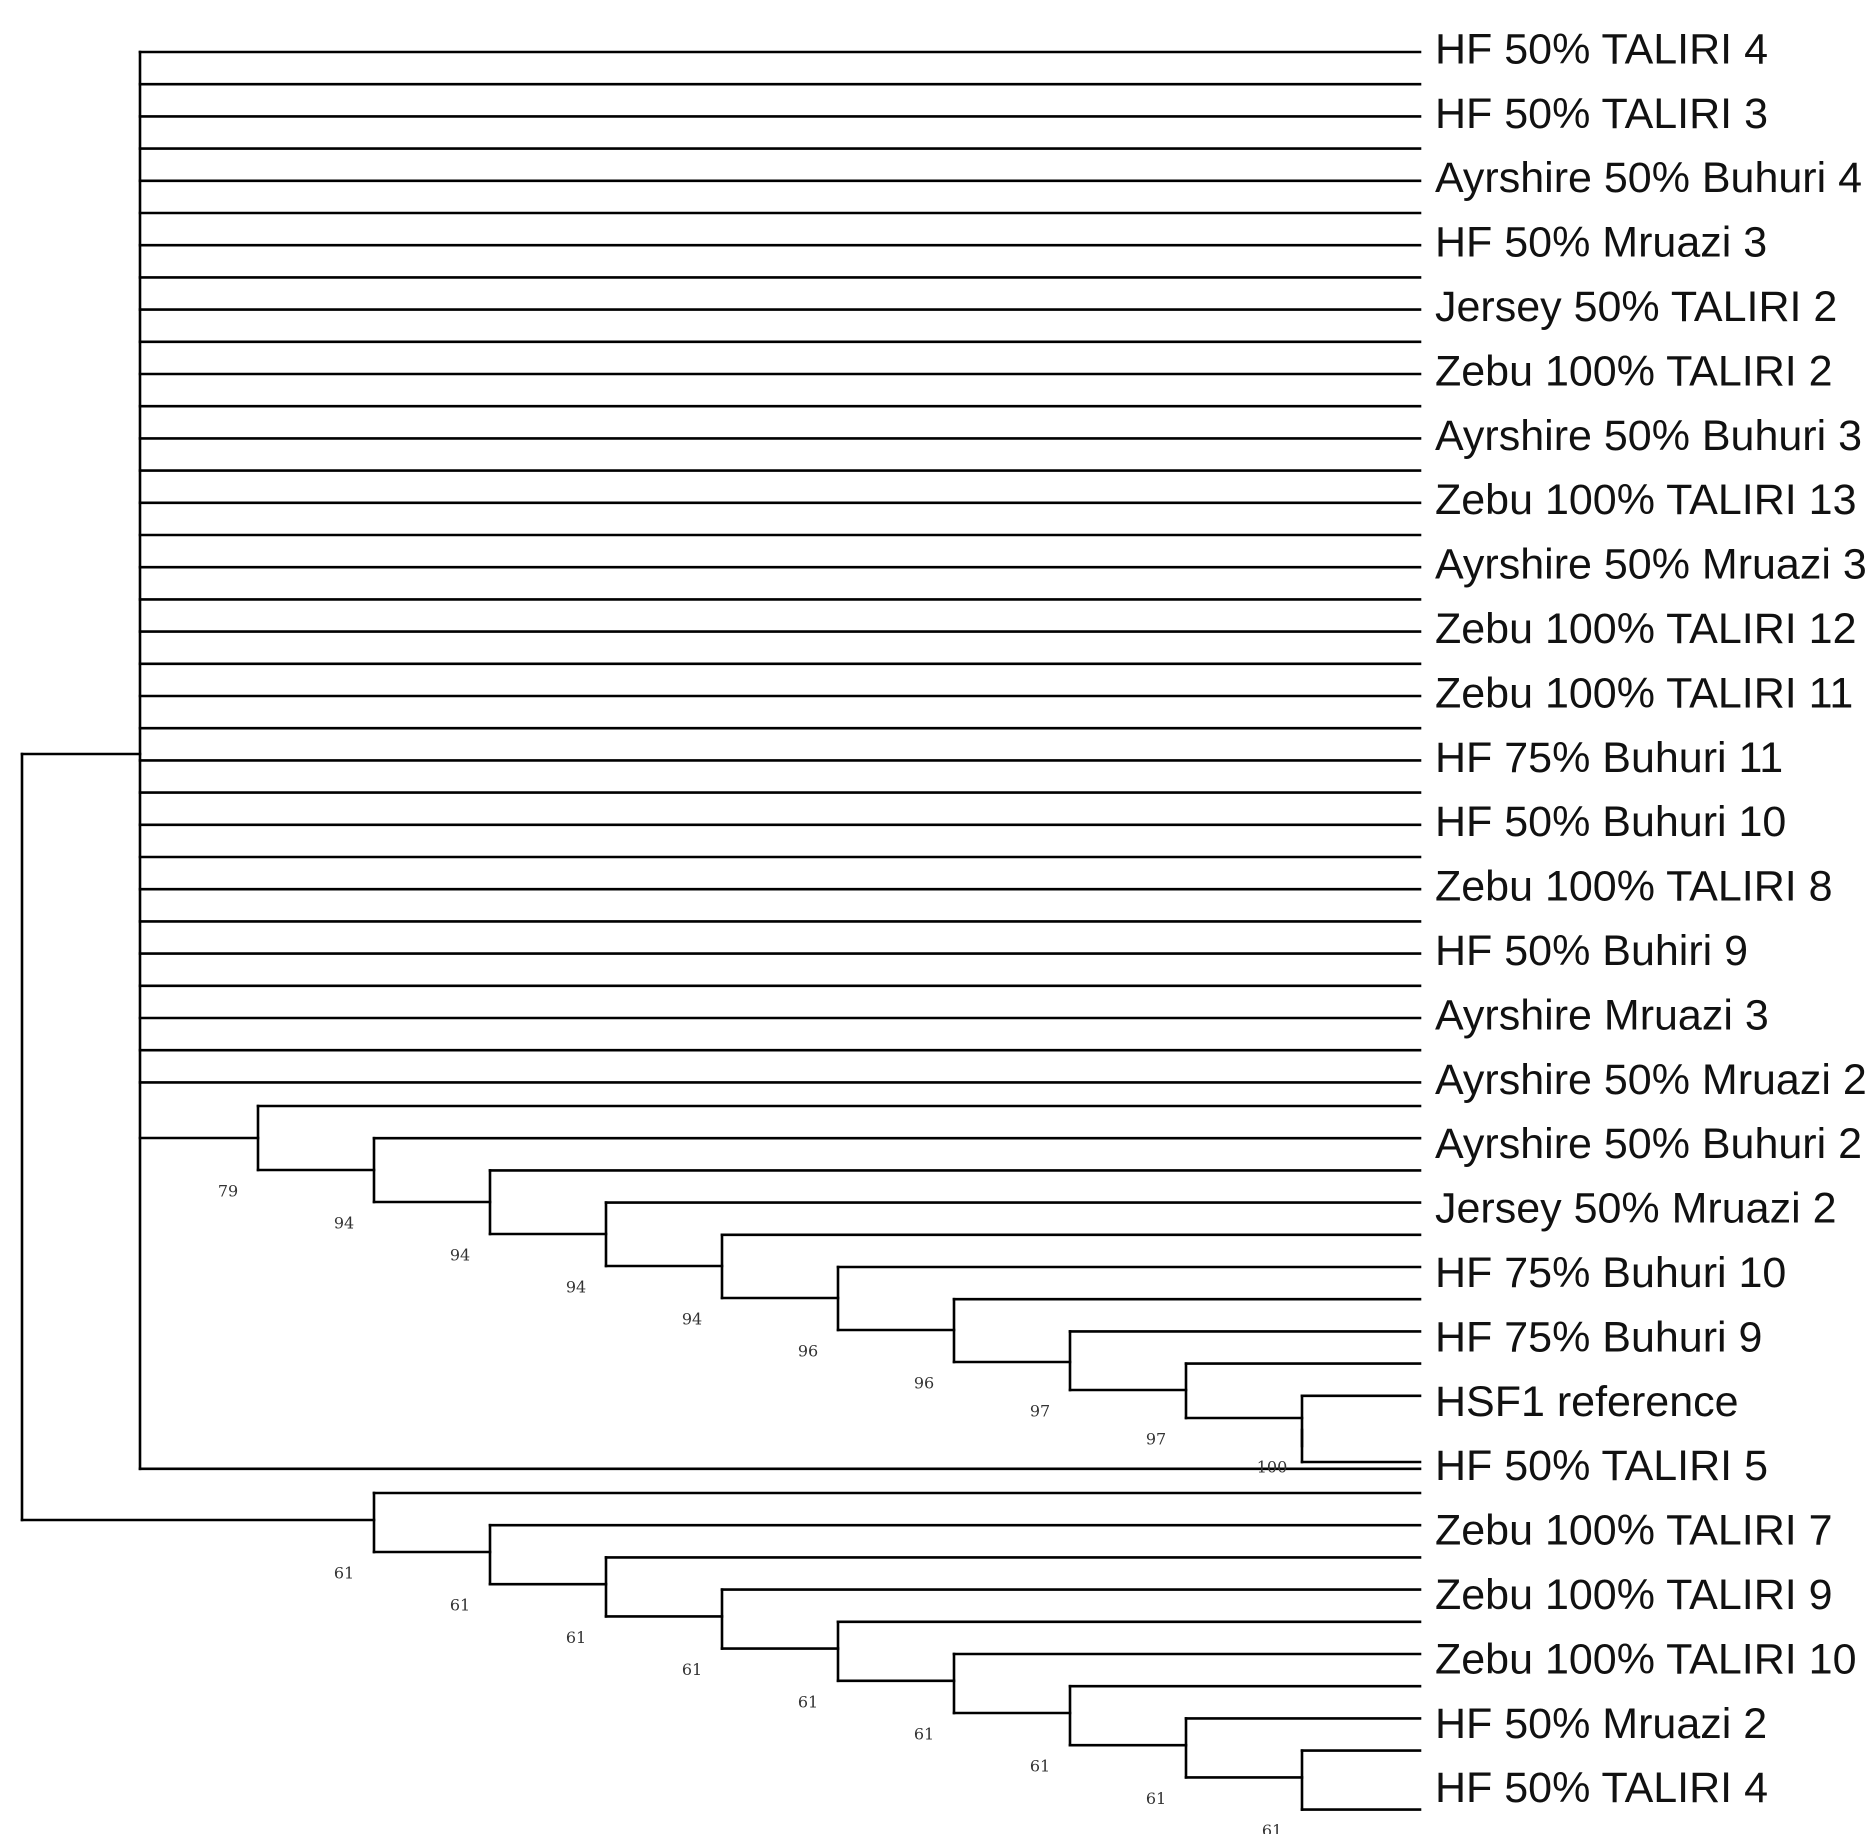 The image size is (1865, 1834). I want to click on leaf-label: Ayrshire 50% Buhuri 2, so click(1648, 1144).